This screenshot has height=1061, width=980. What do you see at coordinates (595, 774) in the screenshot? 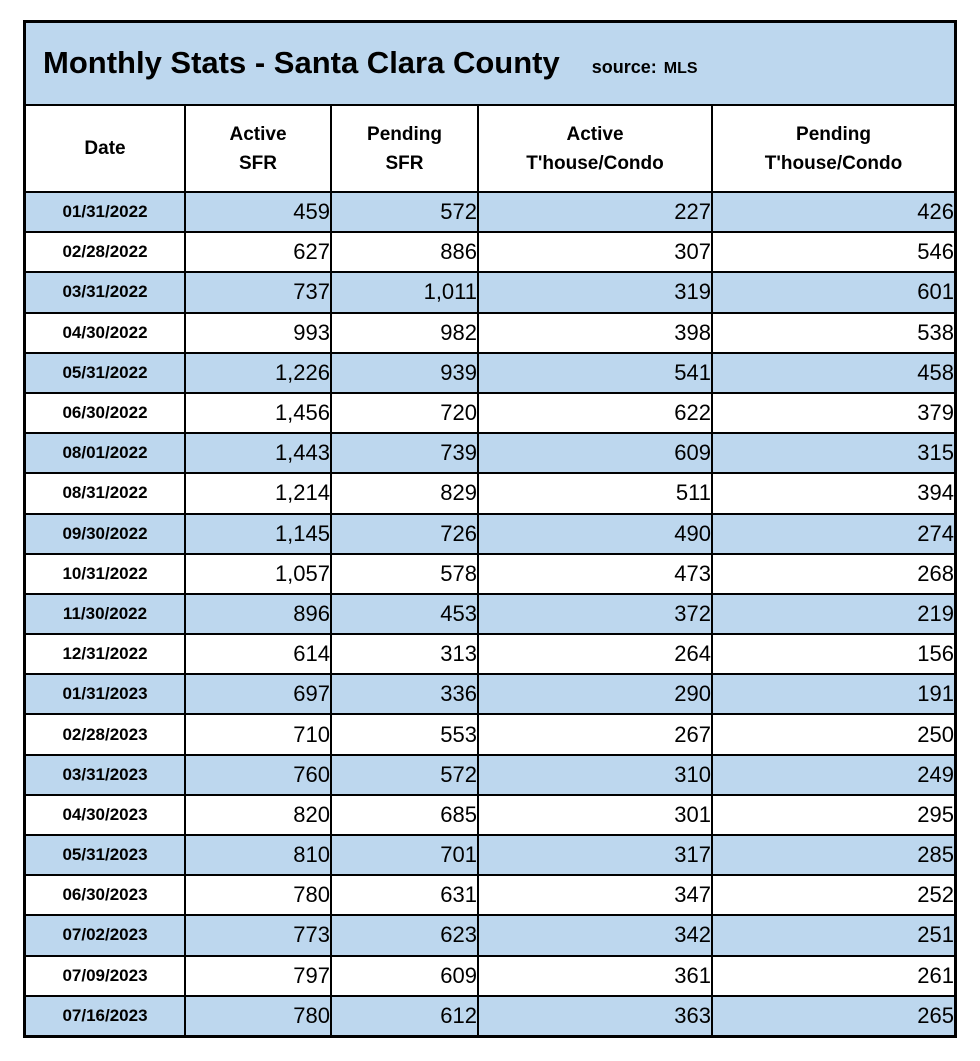
I see `value-cell: 310` at bounding box center [595, 774].